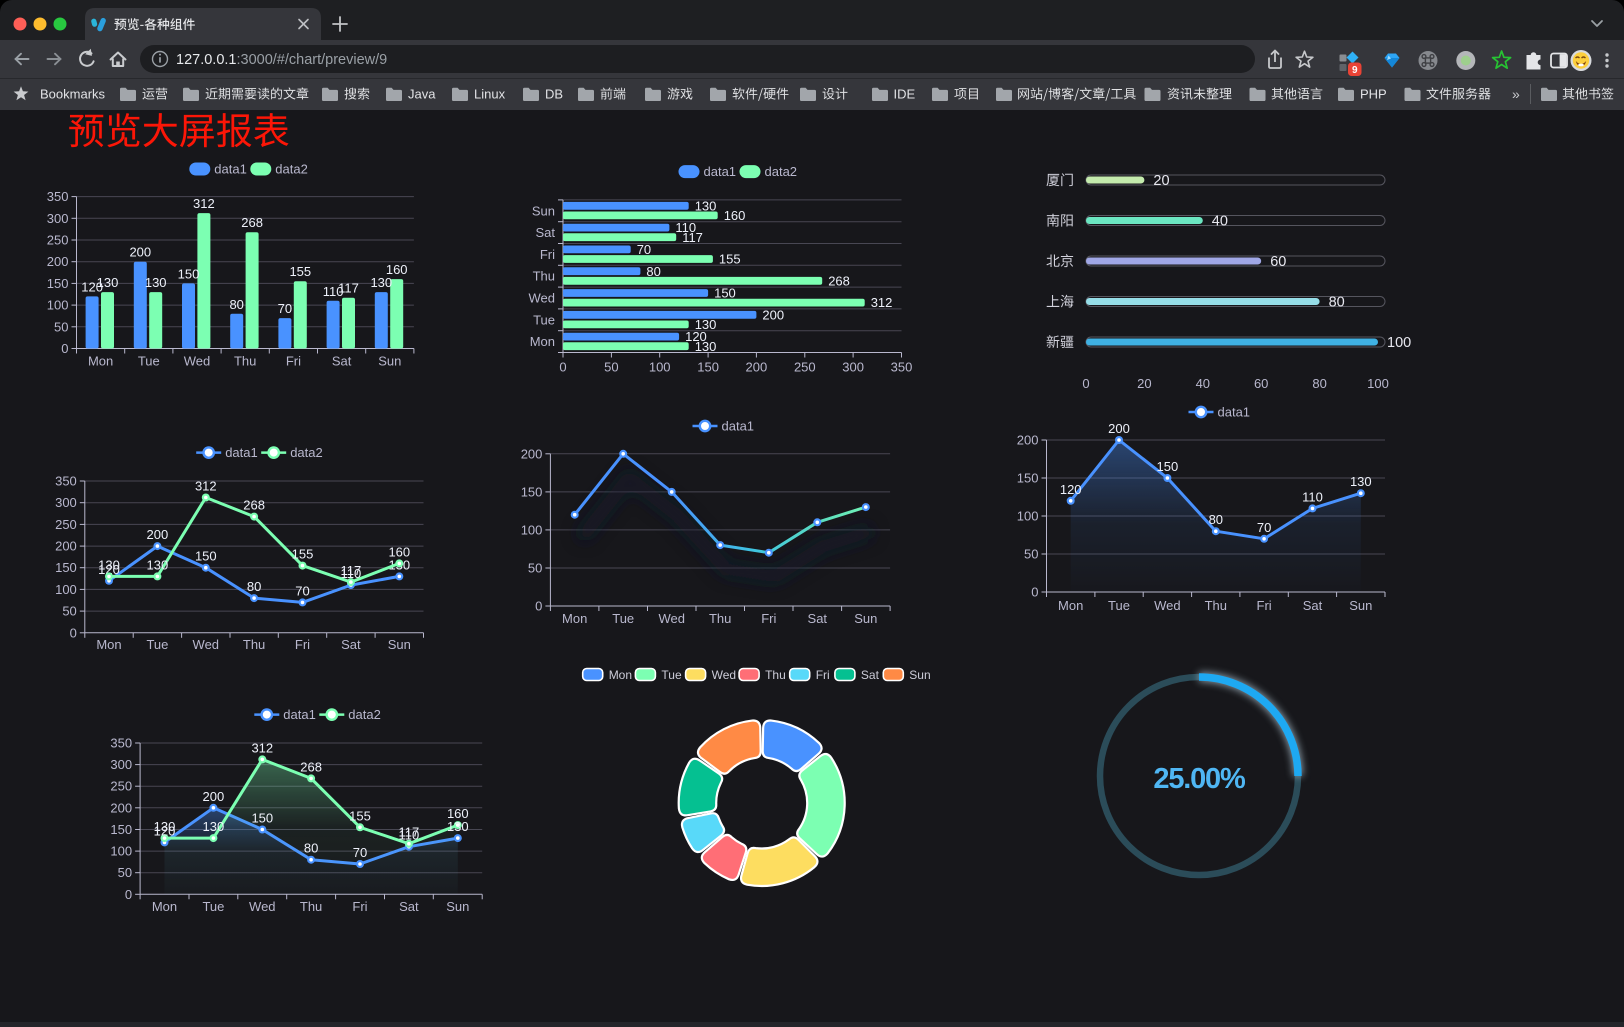 The image size is (1624, 1027). I want to click on svg-text: Java, so click(422, 94).